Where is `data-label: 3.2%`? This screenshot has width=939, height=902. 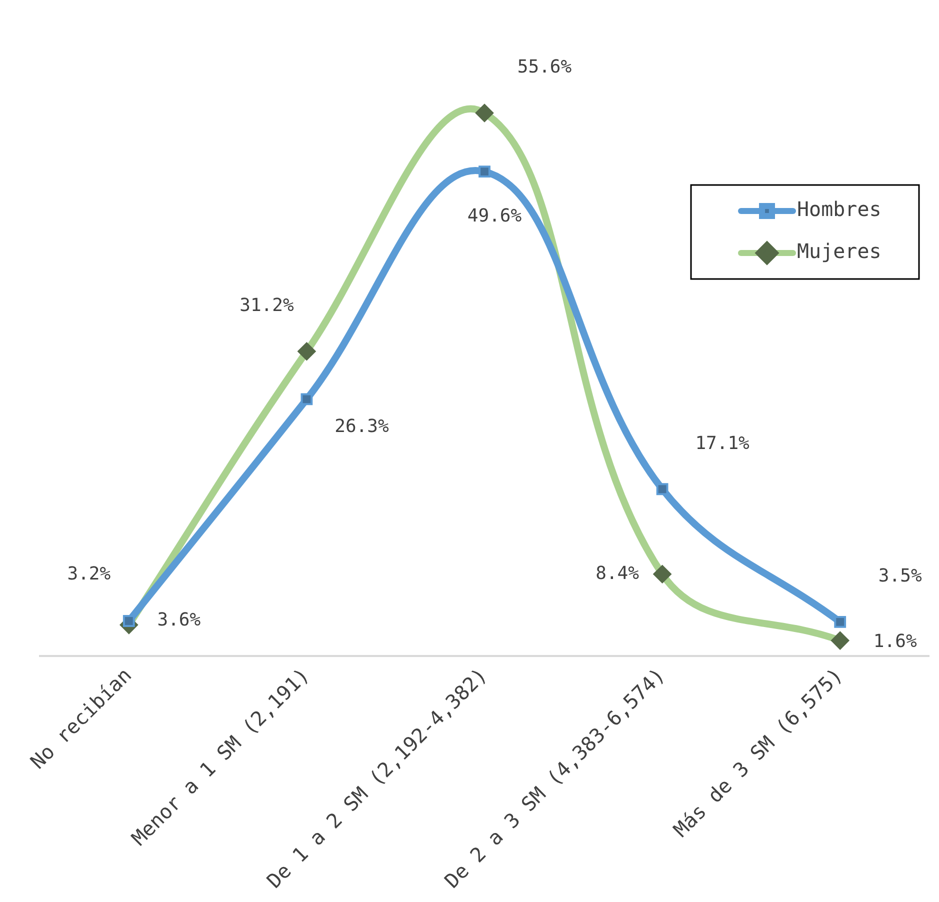
data-label: 3.2% is located at coordinates (89, 574).